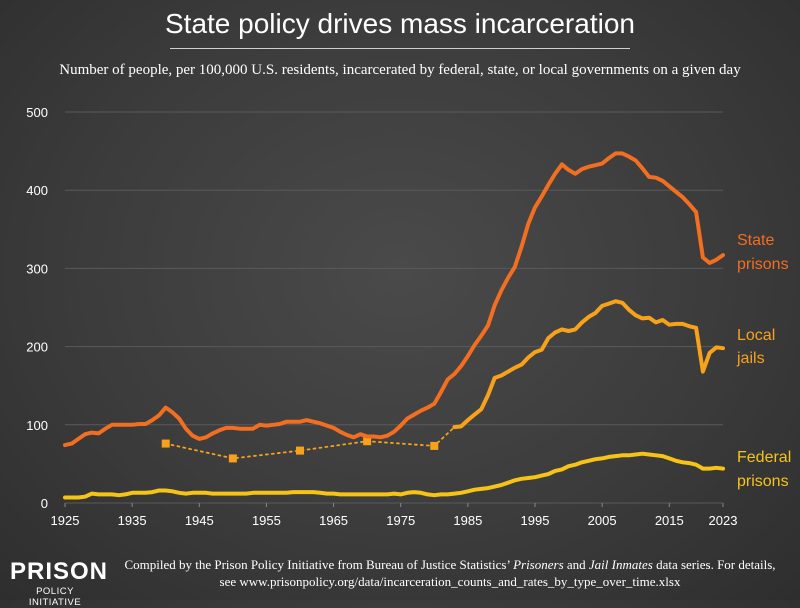 The width and height of the screenshot is (800, 608). Describe the element at coordinates (37, 347) in the screenshot. I see `y-tick-label: 200` at that location.